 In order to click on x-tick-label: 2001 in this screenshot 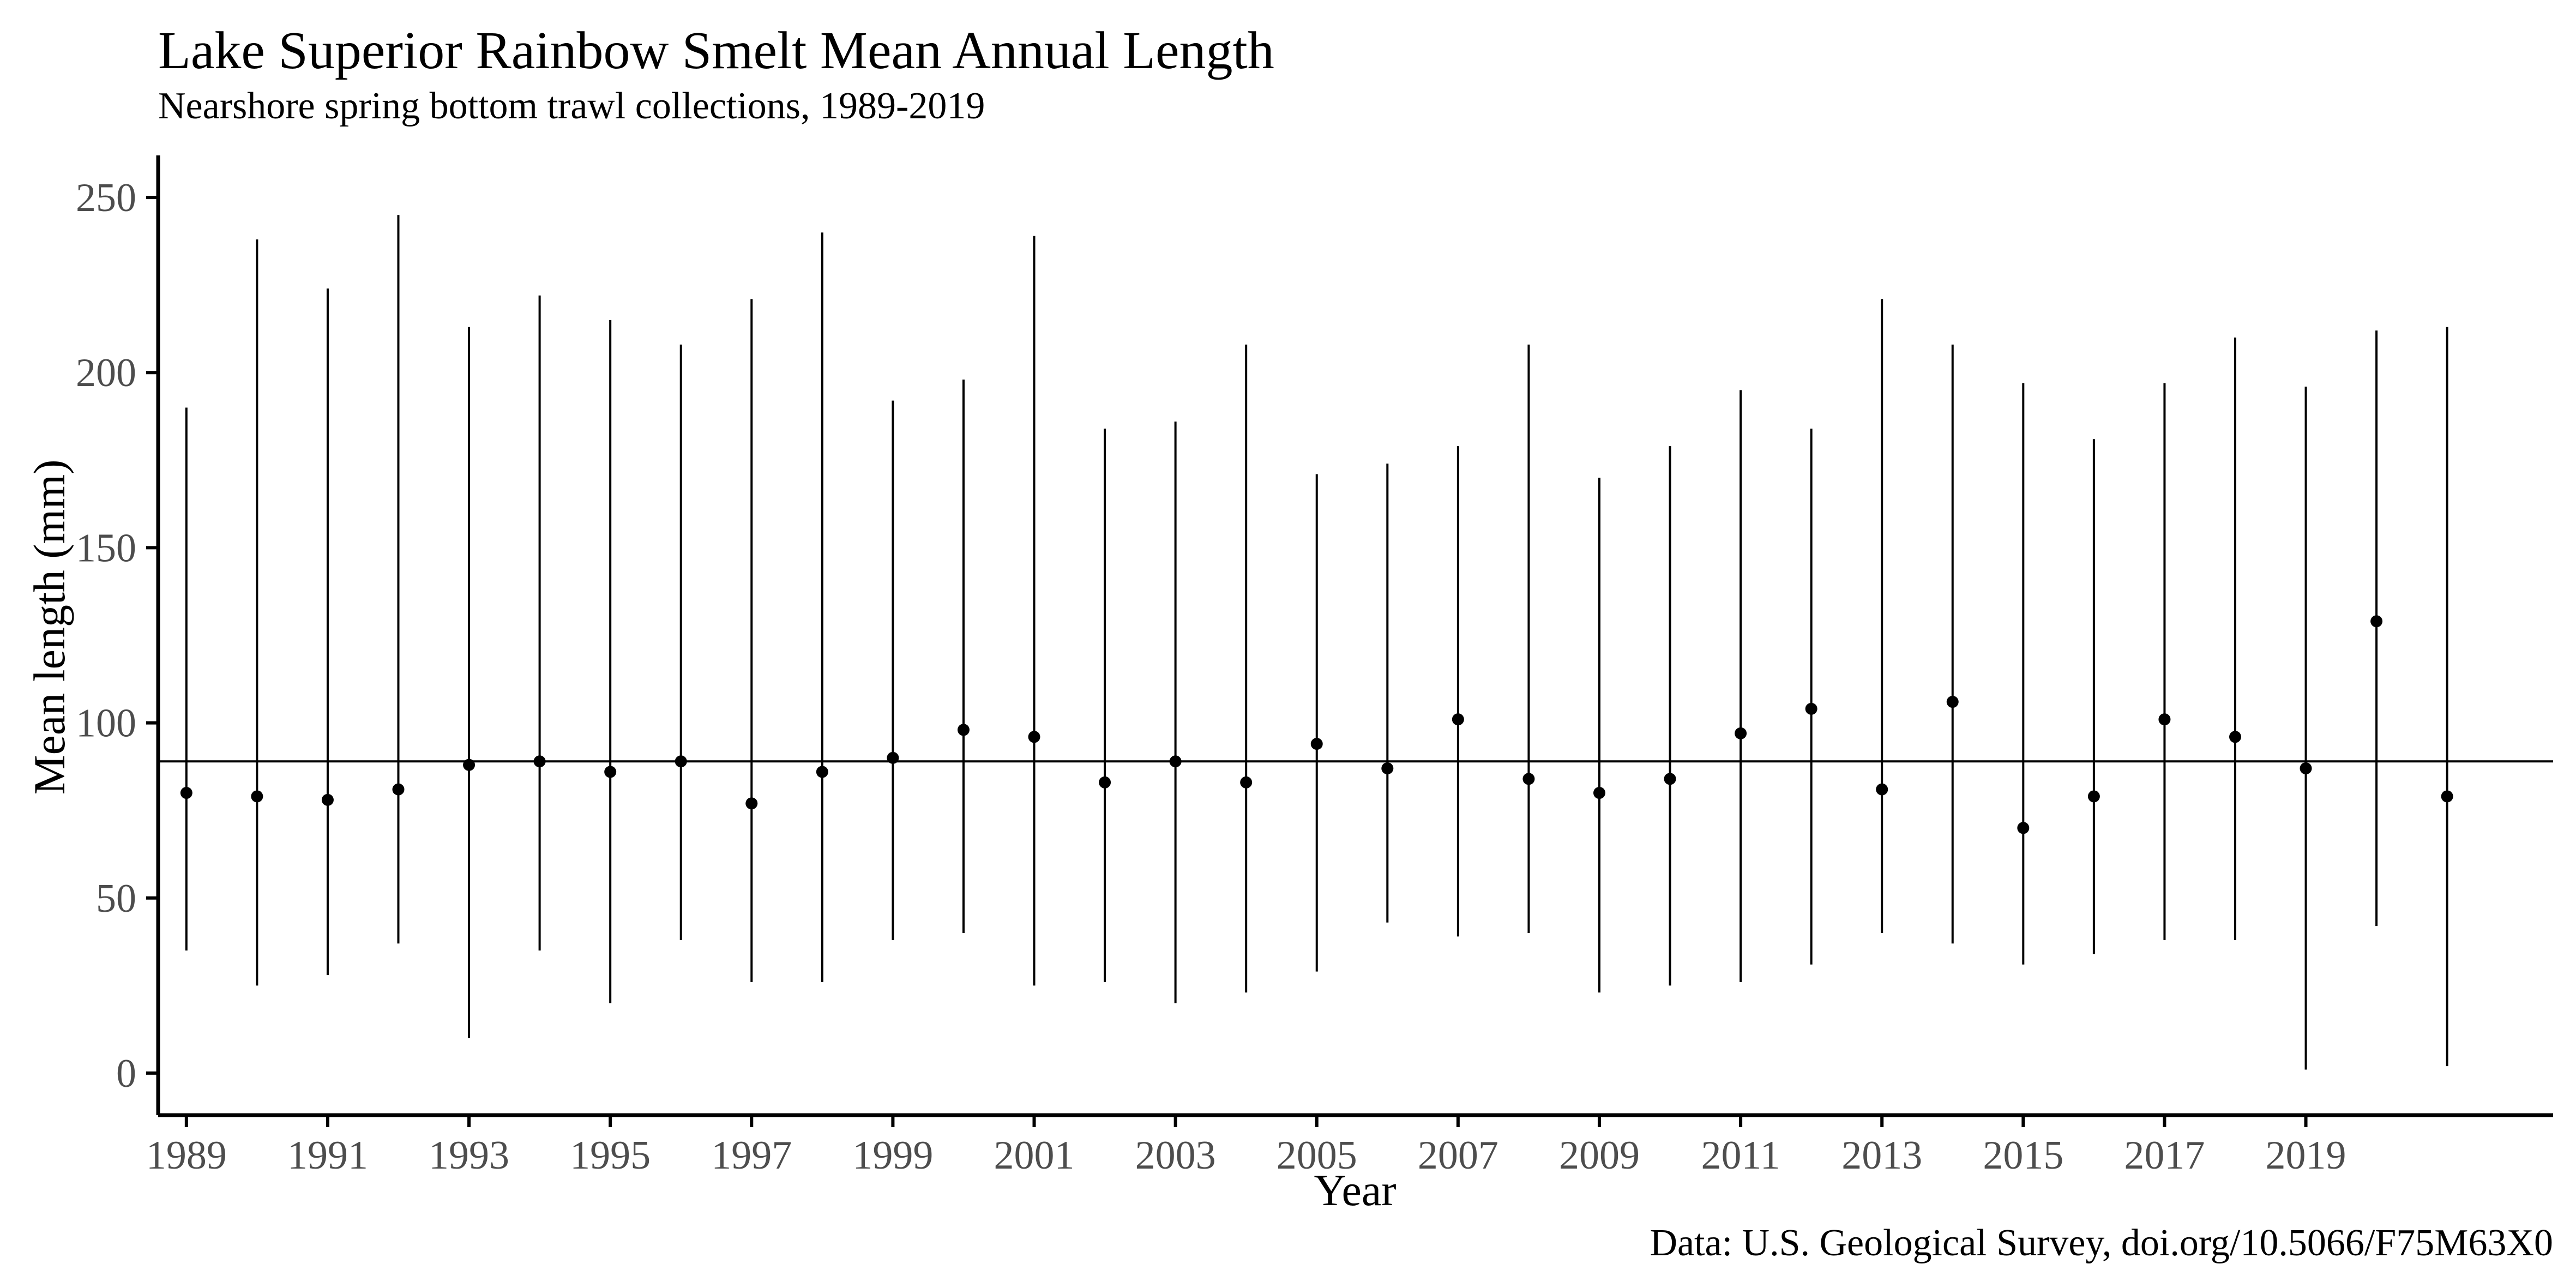, I will do `click(1034, 1155)`.